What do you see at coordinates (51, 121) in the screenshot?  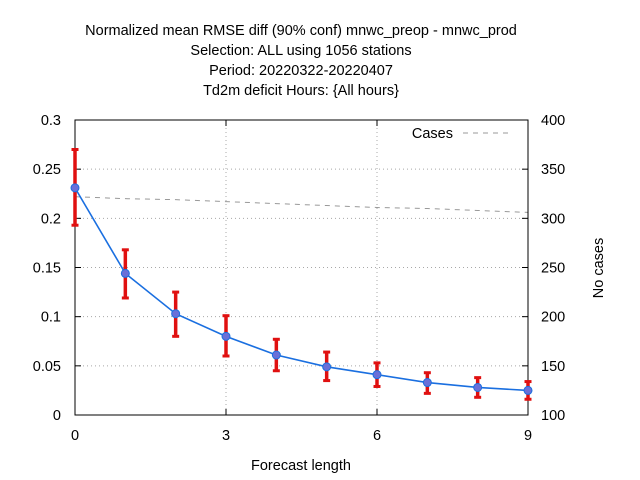 I see `y-tick-label: 0.3` at bounding box center [51, 121].